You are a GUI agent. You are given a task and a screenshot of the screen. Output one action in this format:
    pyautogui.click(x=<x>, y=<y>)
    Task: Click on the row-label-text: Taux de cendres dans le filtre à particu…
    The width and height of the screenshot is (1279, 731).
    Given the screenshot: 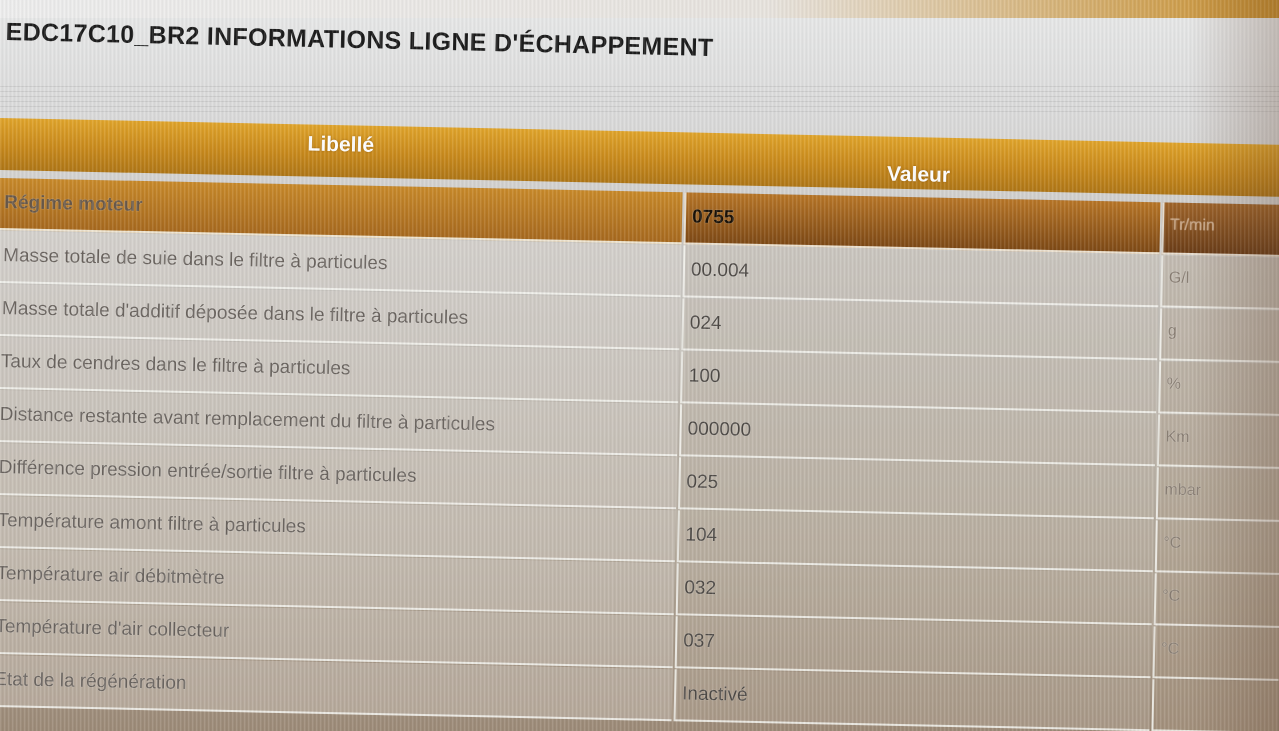 What is the action you would take?
    pyautogui.click(x=175, y=365)
    